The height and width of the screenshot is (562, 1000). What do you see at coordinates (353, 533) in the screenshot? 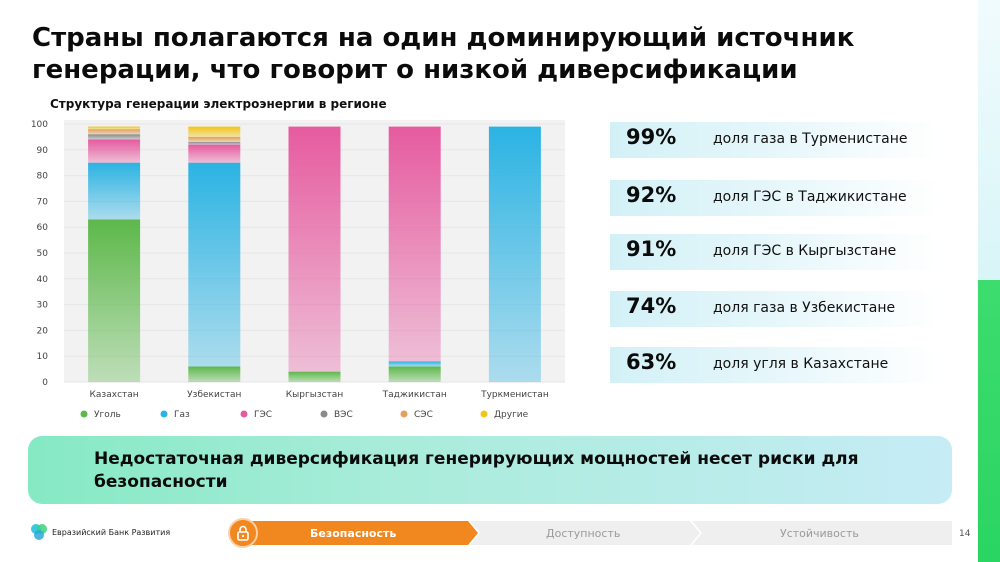
I see `nav-tab-security: Безопасность` at bounding box center [353, 533].